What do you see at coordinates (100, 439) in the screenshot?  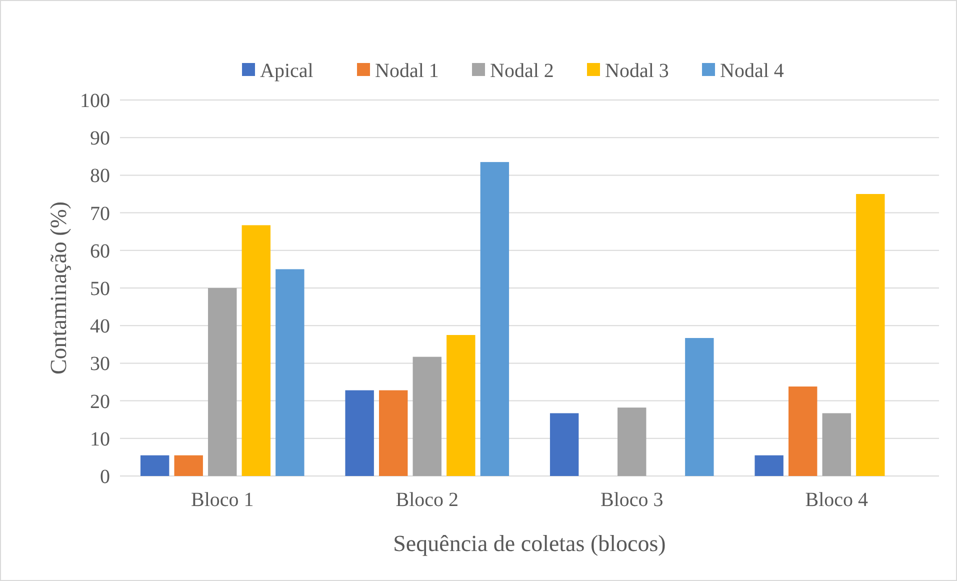 I see `y-tick-label: 10` at bounding box center [100, 439].